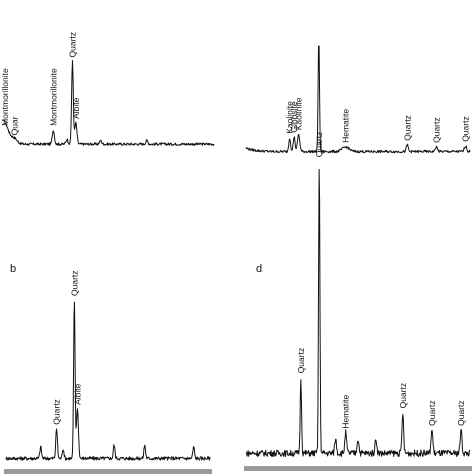 This screenshot has height=474, width=474. I want to click on panel-tag-b: b, so click(13, 269).